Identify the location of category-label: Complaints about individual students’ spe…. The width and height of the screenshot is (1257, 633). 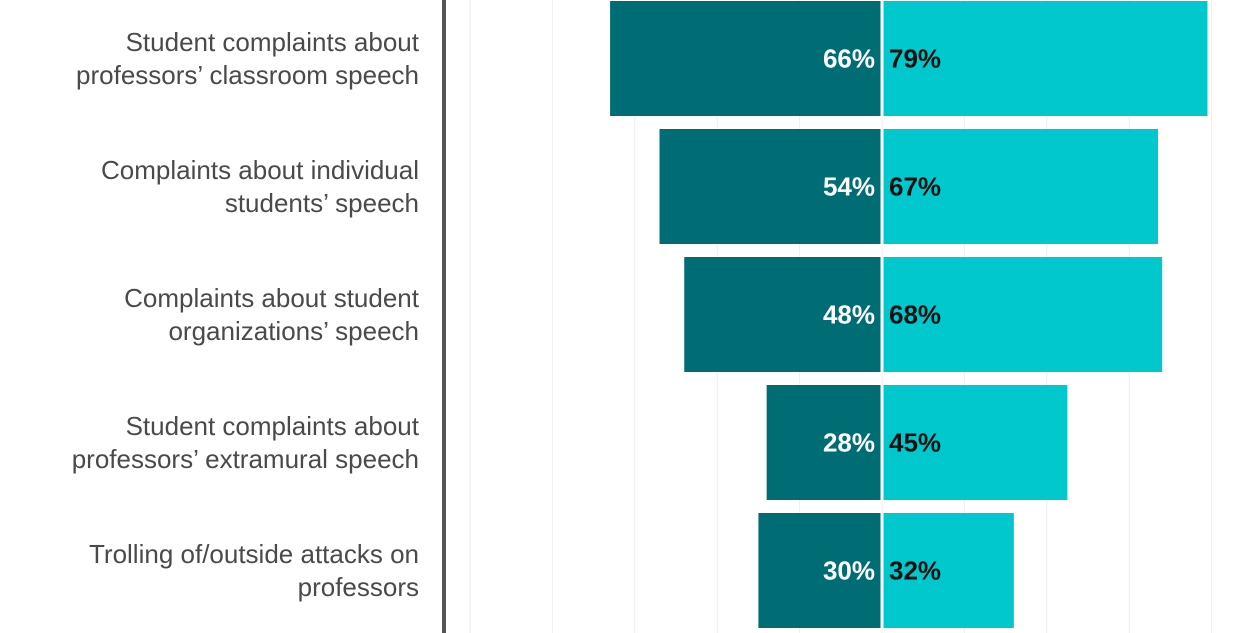
(260, 186).